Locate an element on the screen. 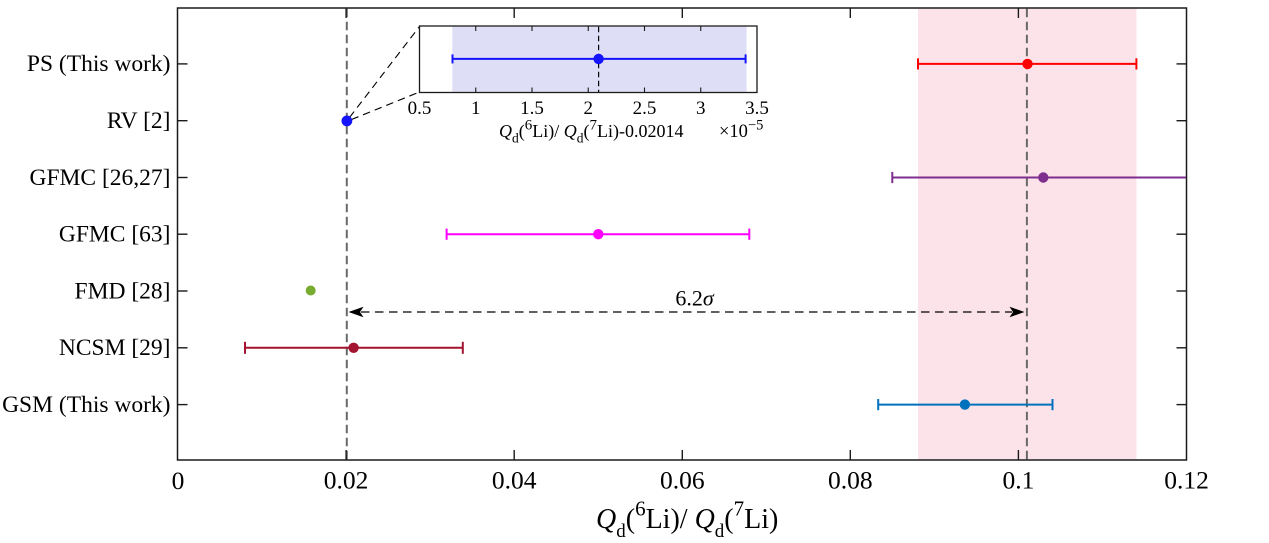 This screenshot has width=1269, height=543. svg-text: PS (This work) is located at coordinates (99, 64).